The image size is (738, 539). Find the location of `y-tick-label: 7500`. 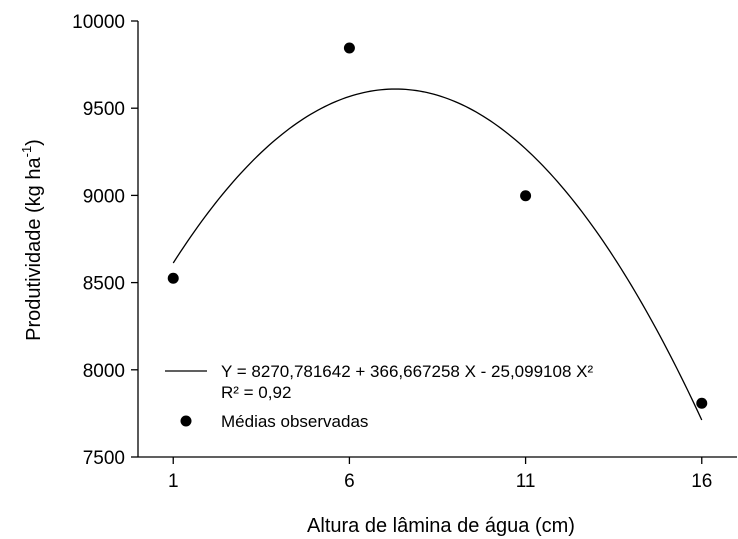

y-tick-label: 7500 is located at coordinates (104, 458).